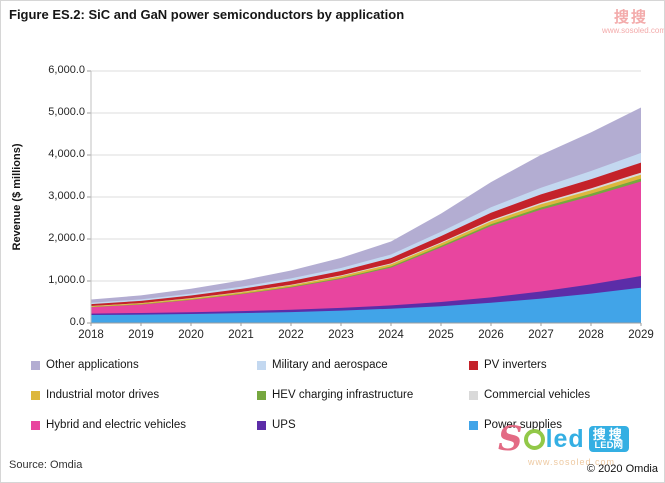 This screenshot has width=665, height=483. I want to click on legend-item-hybrid-and-electric-vehicles: Hybrid and electric vehicles, so click(108, 425).